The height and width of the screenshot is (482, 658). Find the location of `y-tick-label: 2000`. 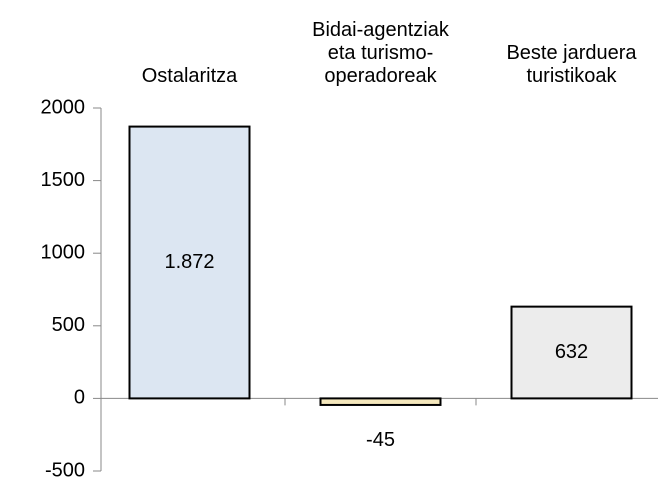

y-tick-label: 2000 is located at coordinates (63, 107).